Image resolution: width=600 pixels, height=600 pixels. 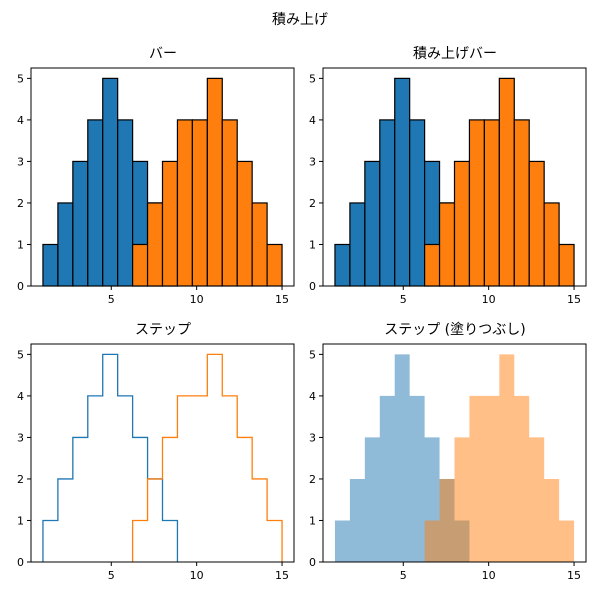 I want to click on step-filled-y-tick-label: 1, so click(x=312, y=520).